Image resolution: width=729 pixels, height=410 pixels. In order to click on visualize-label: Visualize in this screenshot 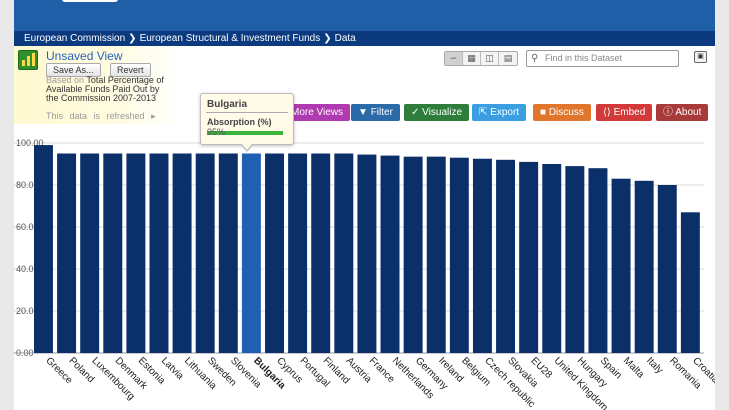, I will do `click(442, 112)`.